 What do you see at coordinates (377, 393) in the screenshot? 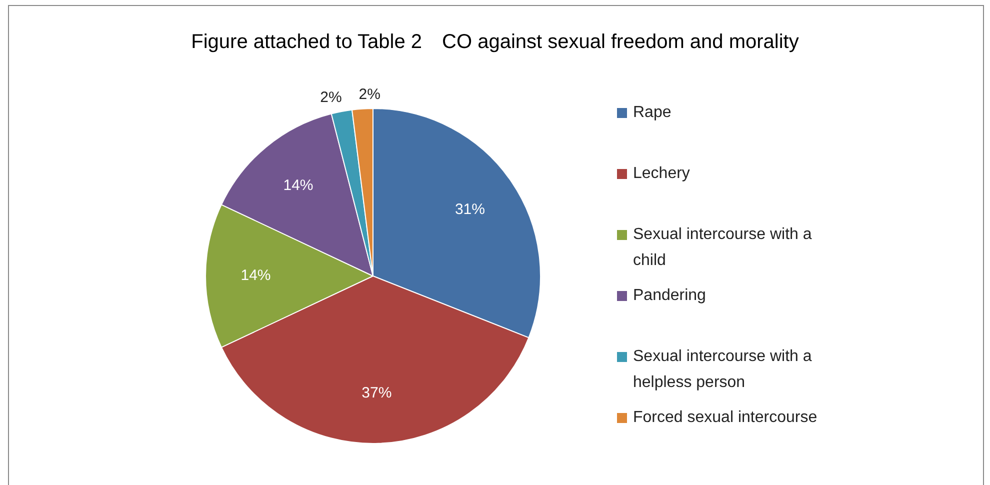
I see `data-label: 37%` at bounding box center [377, 393].